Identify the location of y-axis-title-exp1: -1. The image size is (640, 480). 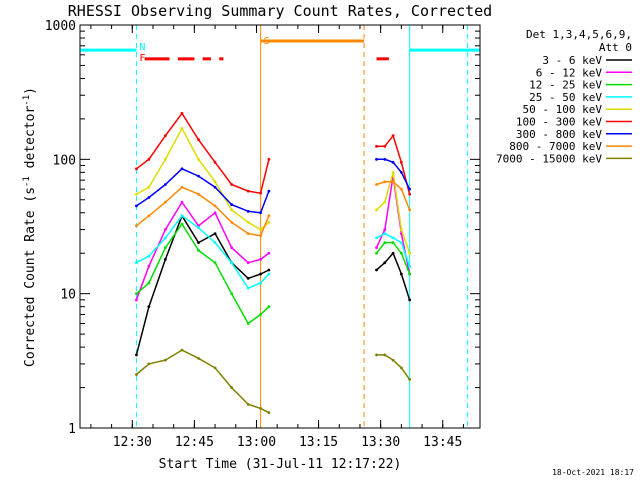
(27, 181).